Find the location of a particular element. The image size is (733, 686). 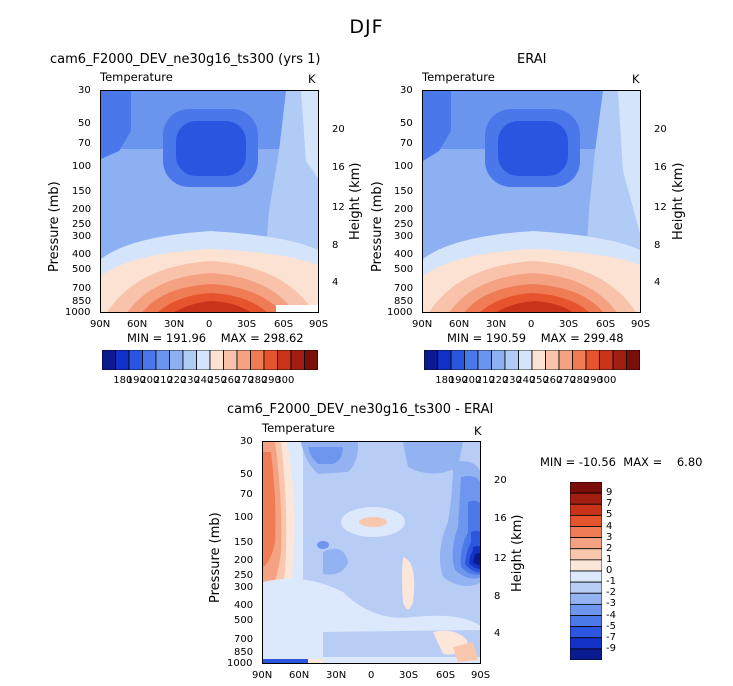

obs-minmax: MIN = 190.59 MAX = 299.48 is located at coordinates (535, 338).